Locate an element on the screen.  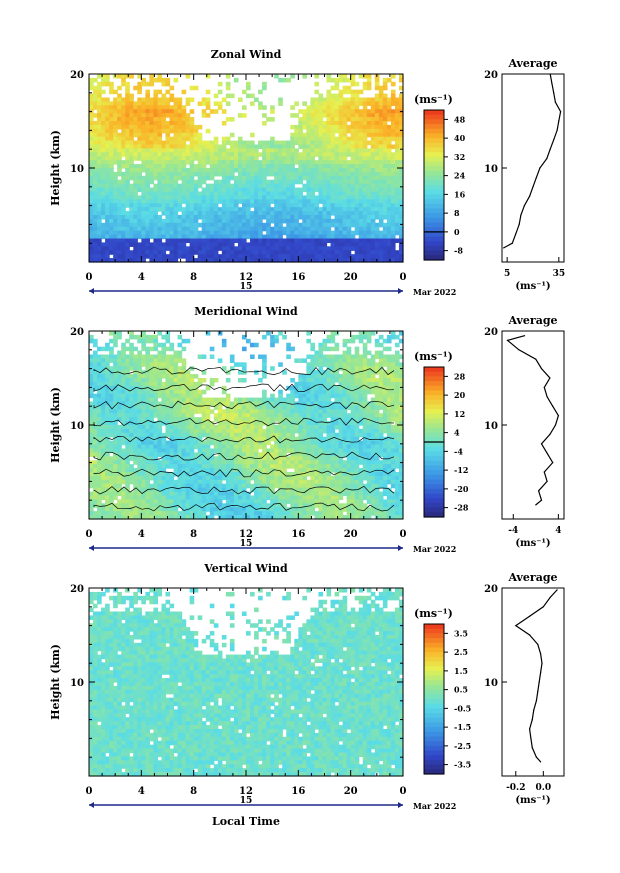
panel1-profile-xtick-label: 35 is located at coordinates (559, 274).